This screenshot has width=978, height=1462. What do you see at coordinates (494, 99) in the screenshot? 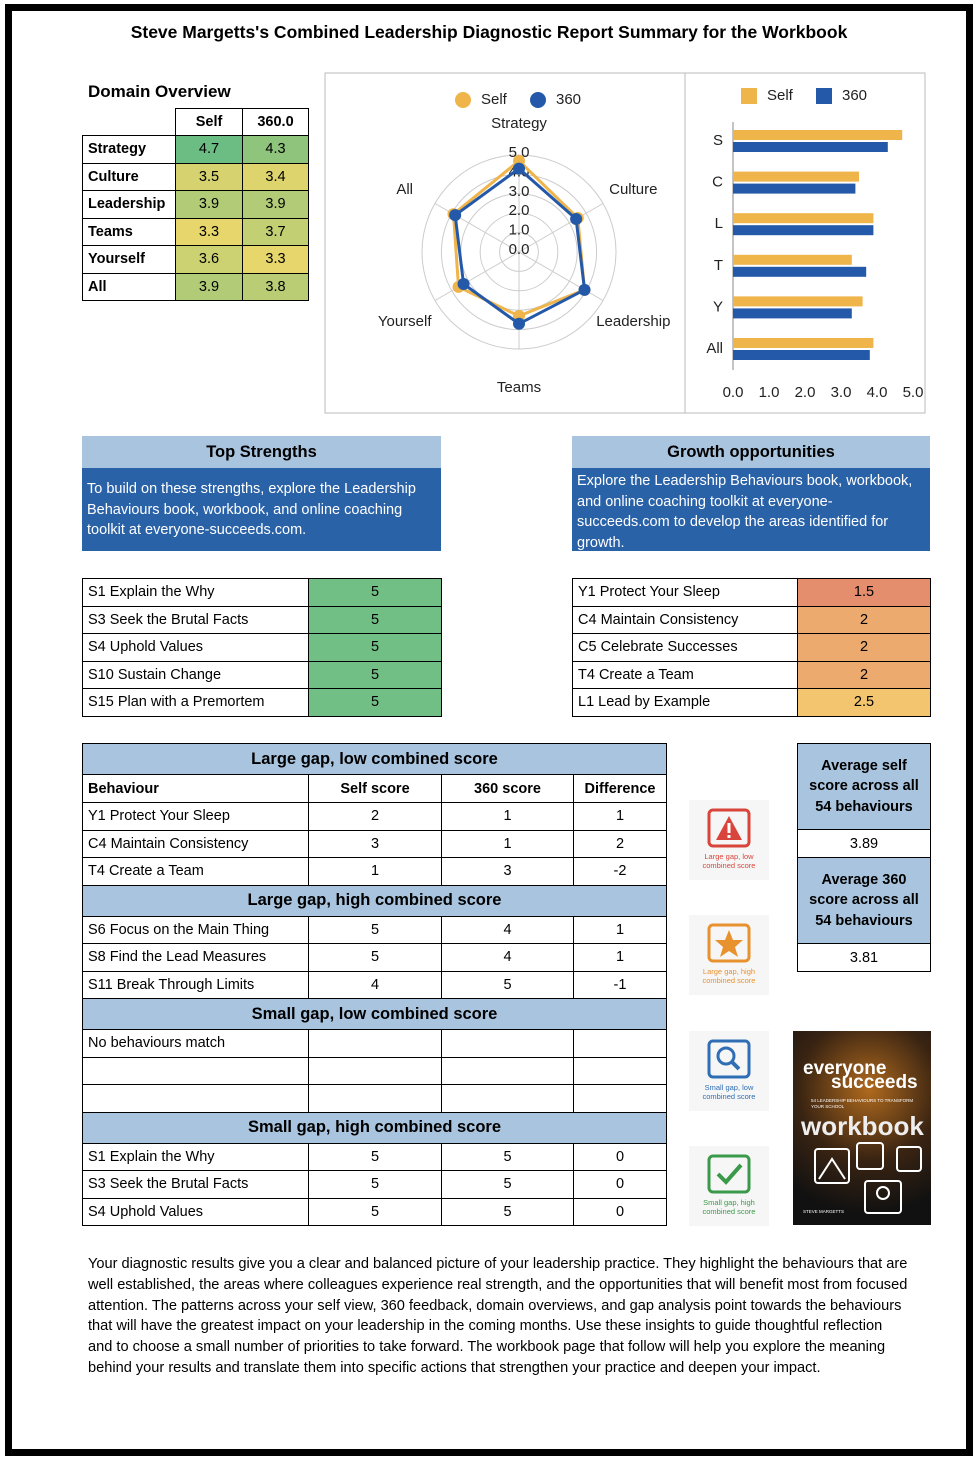
I see `legend-label: Self` at bounding box center [494, 99].